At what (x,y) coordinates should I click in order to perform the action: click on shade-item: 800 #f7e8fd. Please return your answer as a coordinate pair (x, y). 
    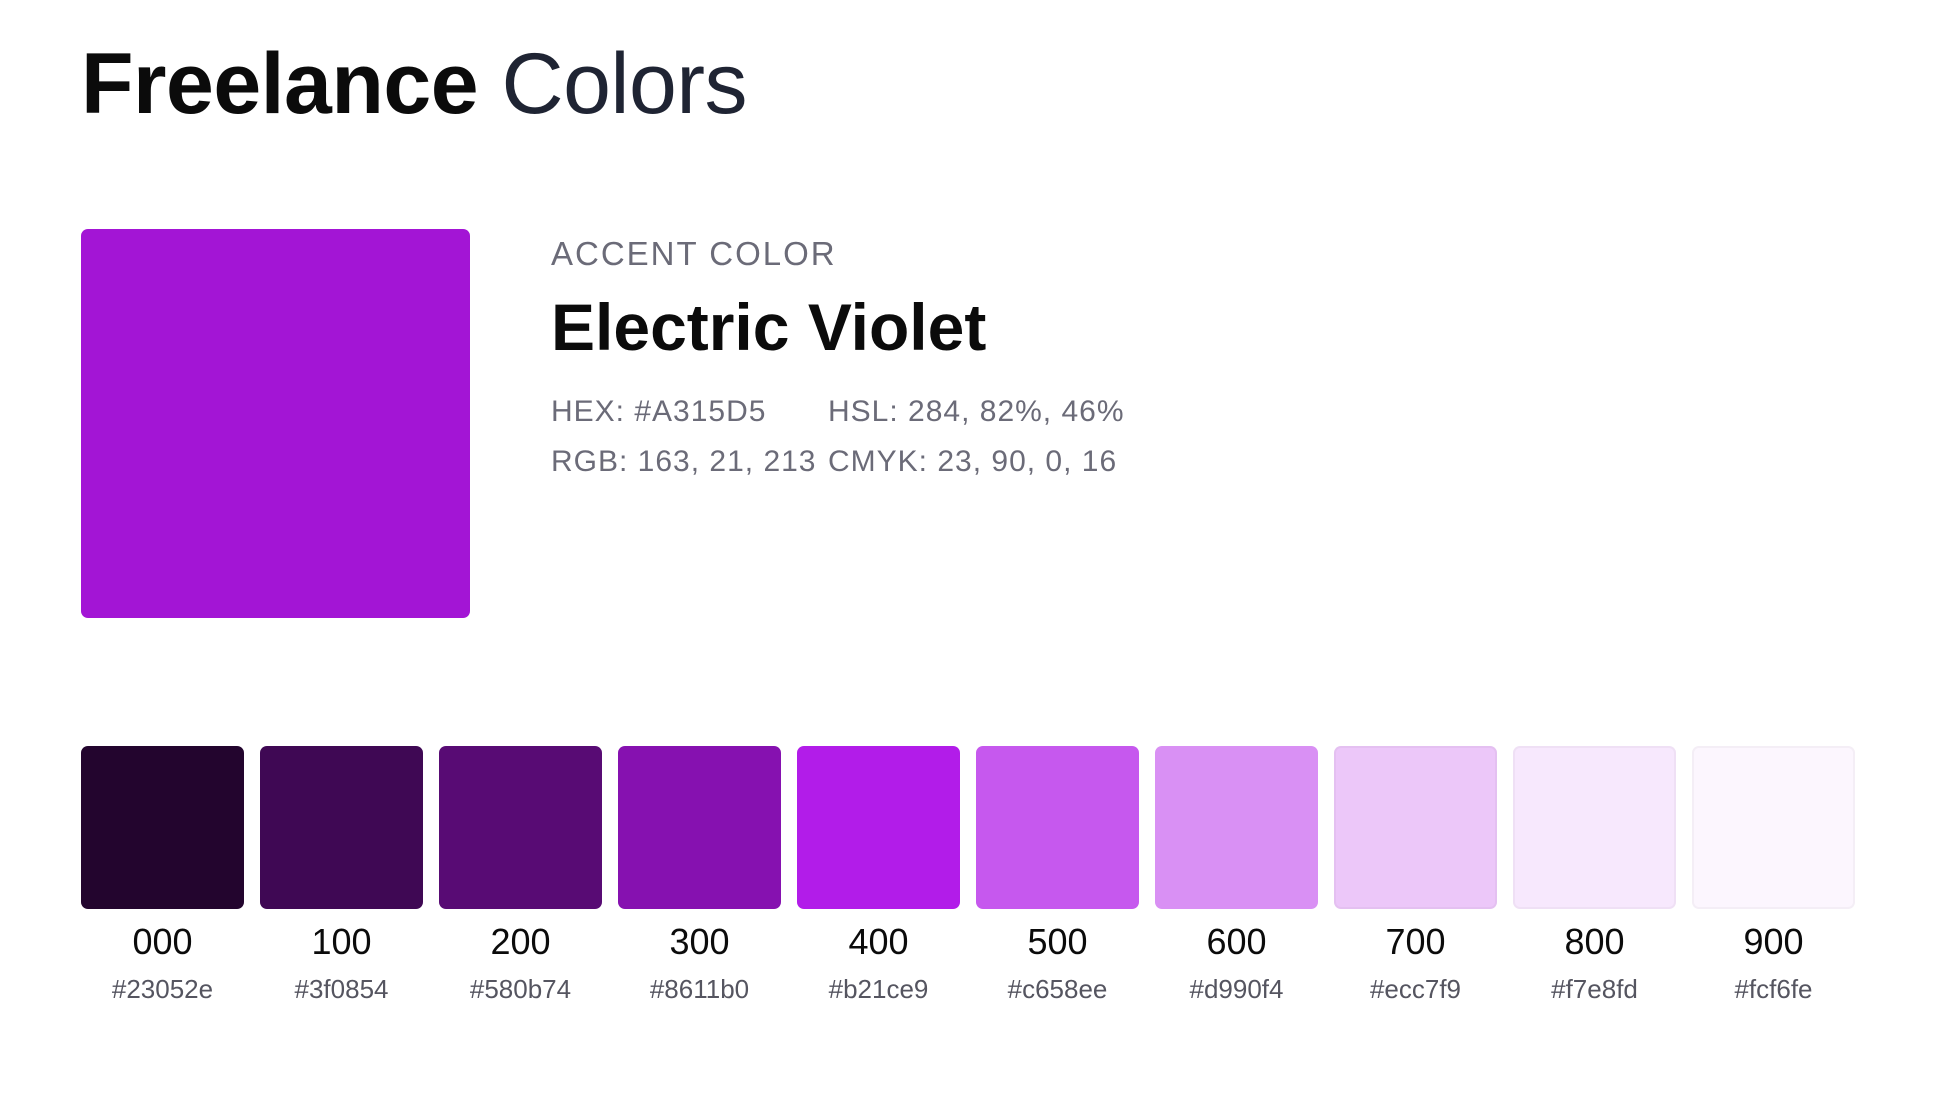
    Looking at the image, I should click on (1594, 877).